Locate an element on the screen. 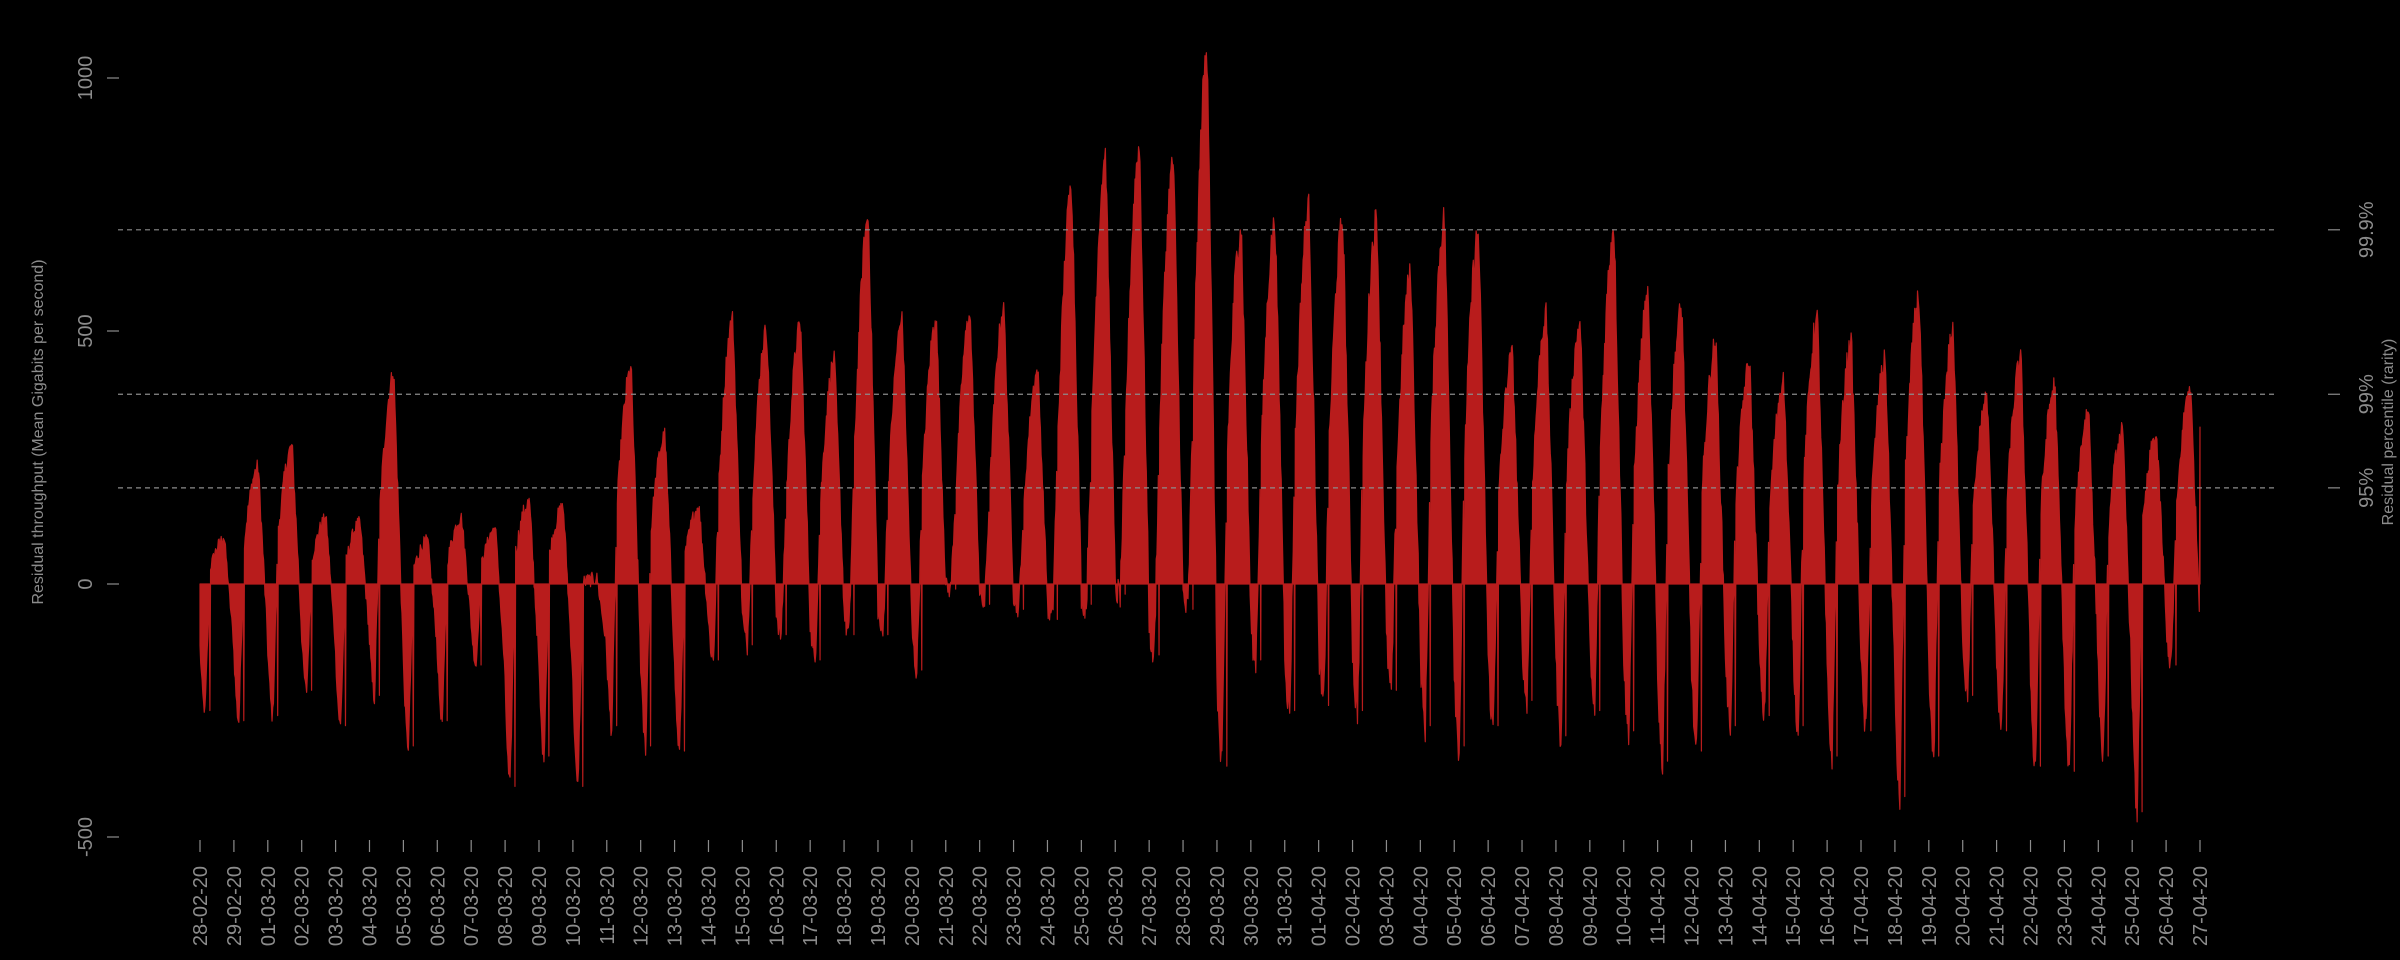 Image resolution: width=2400 pixels, height=960 pixels. x-tick-label: 26-04-20 is located at coordinates (2167, 906).